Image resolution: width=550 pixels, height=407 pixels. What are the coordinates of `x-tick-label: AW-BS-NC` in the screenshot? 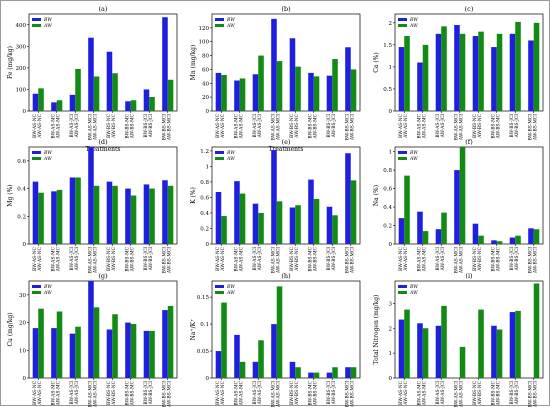 It's located at (297, 125).